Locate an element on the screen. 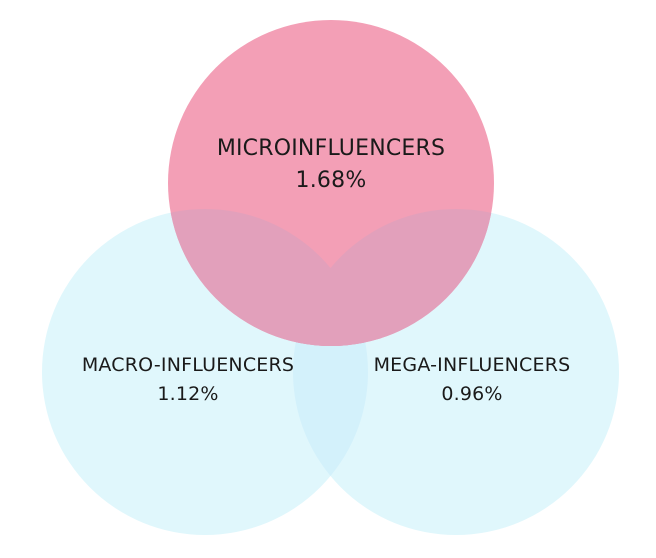  mega-influencers-name: MEGA-INFLUENCERS is located at coordinates (472, 365).